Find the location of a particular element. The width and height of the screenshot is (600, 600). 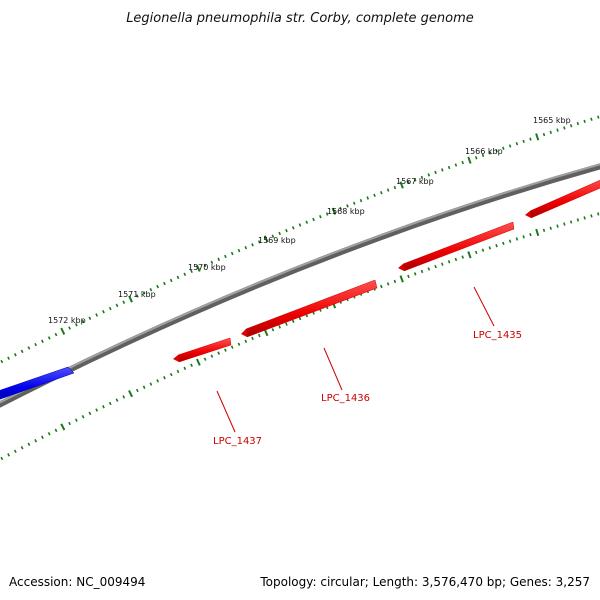

gene-forward-blue is located at coordinates (37, 383).